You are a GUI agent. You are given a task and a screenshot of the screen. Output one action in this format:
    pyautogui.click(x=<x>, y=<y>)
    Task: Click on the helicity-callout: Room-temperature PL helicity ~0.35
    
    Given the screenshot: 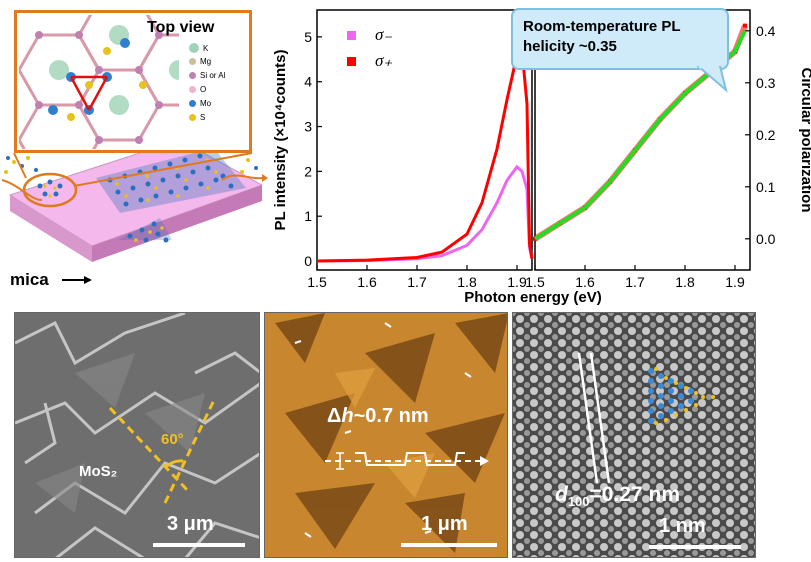 What is the action you would take?
    pyautogui.click(x=620, y=39)
    